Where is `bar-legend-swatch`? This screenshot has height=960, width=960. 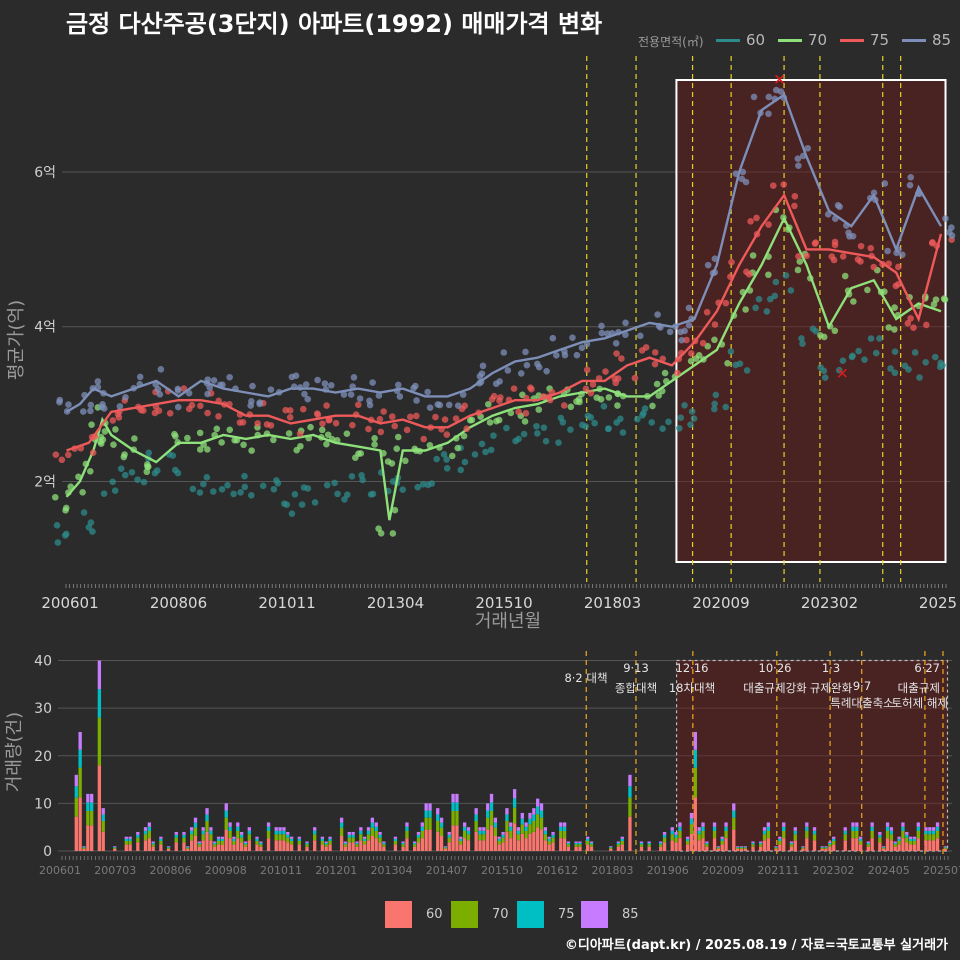 bar-legend-swatch is located at coordinates (530, 914).